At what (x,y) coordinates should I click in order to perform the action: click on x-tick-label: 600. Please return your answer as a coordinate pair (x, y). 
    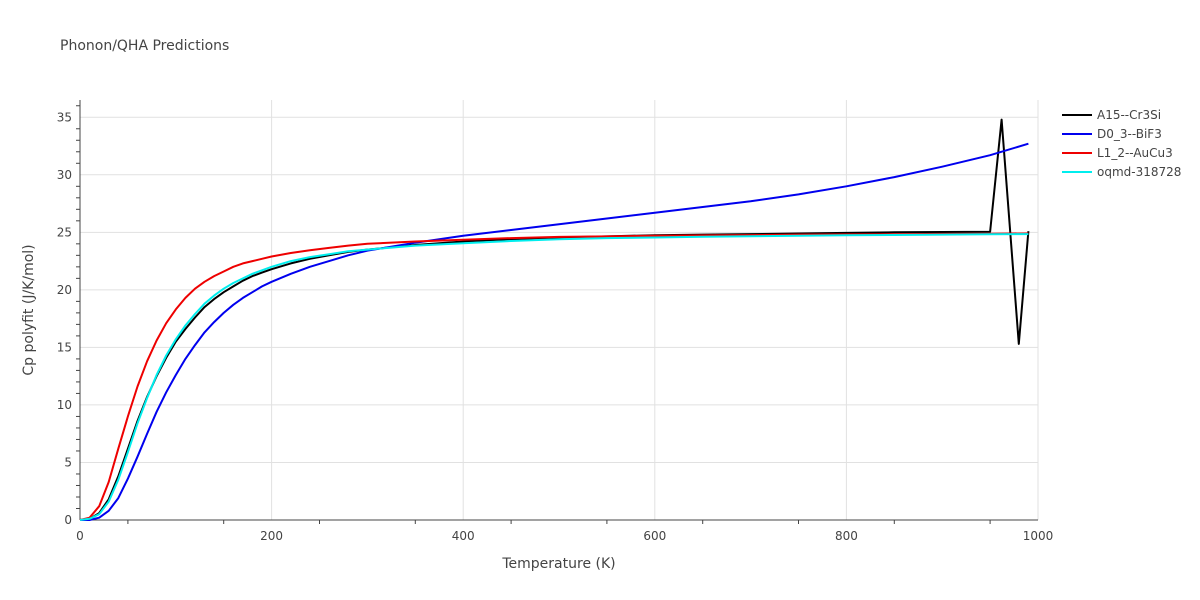
    Looking at the image, I should click on (654, 536).